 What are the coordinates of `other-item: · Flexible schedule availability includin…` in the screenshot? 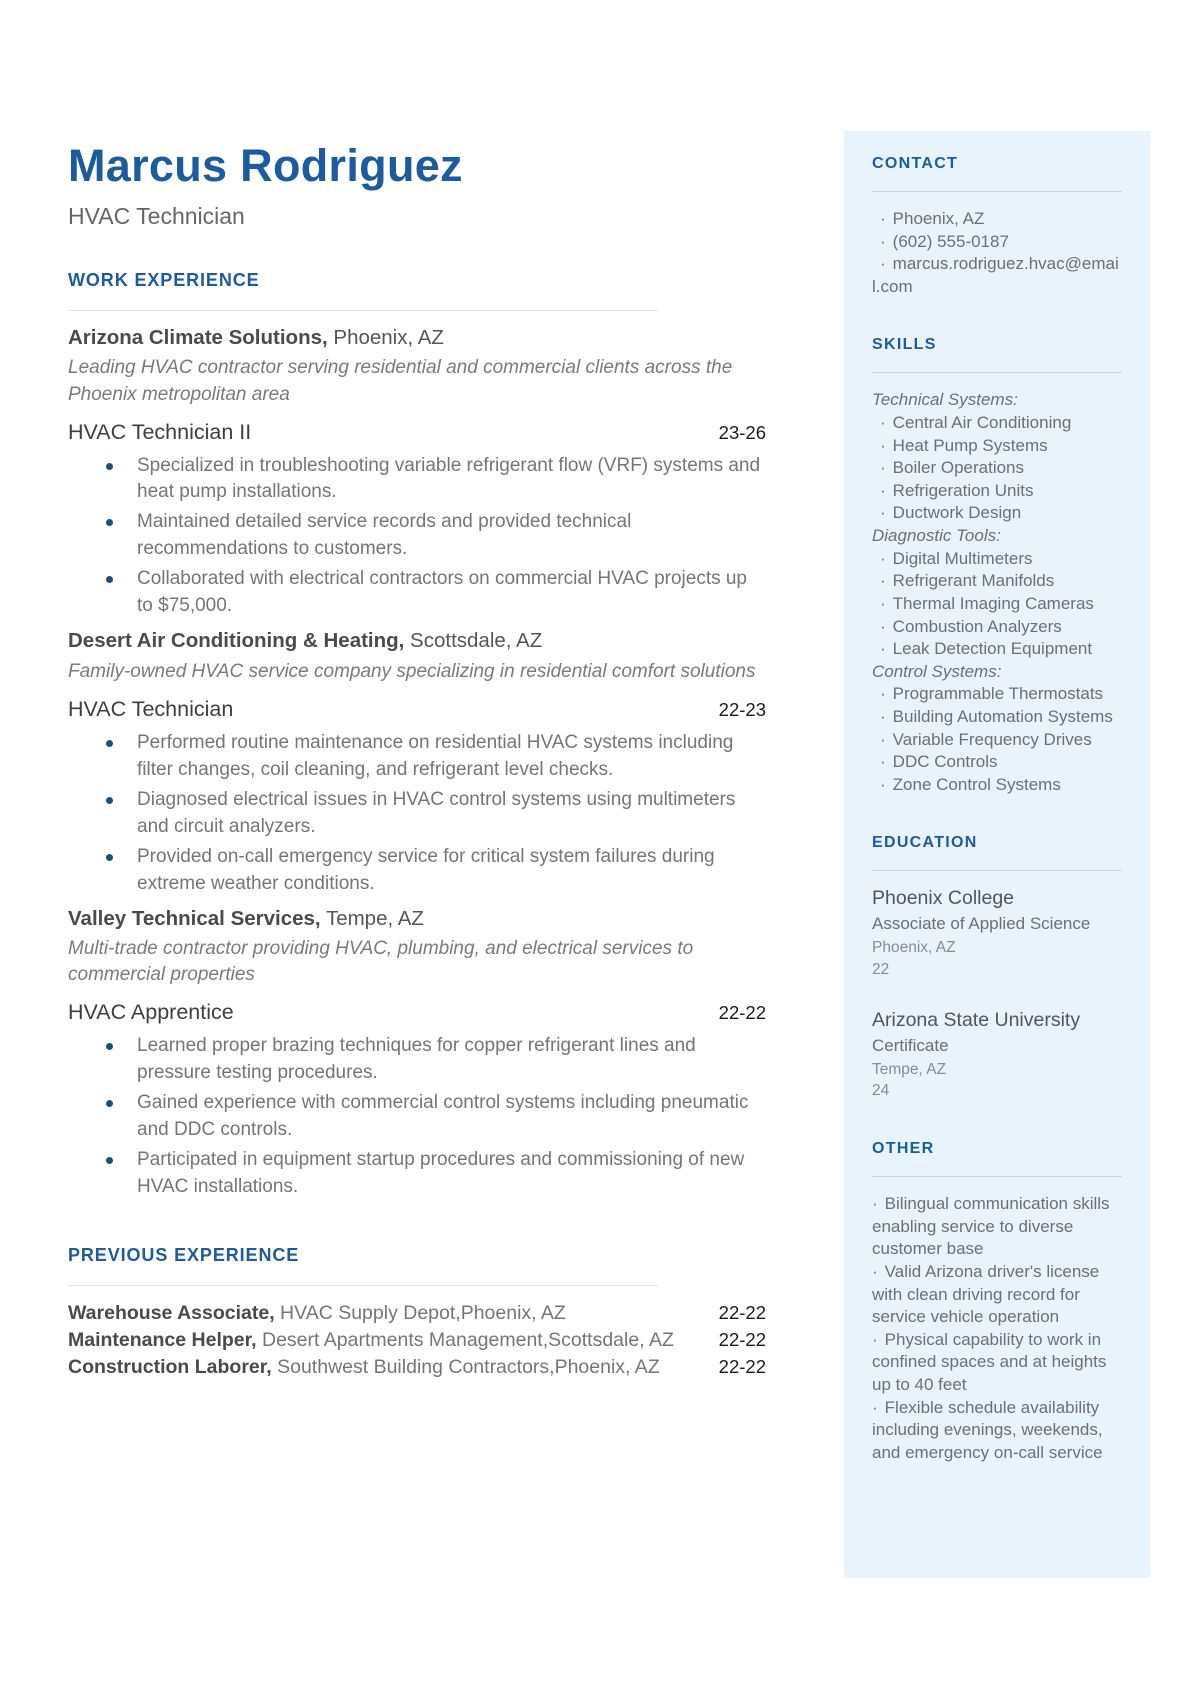 It's located at (987, 1429).